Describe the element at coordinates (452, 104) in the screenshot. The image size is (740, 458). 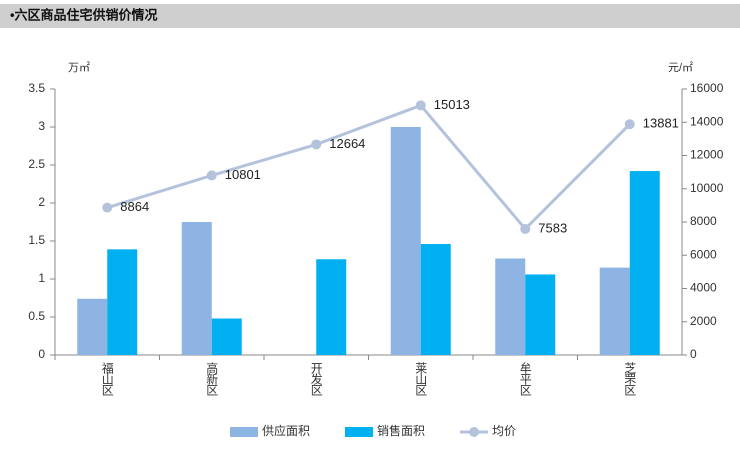
I see `data-label: 15013` at that location.